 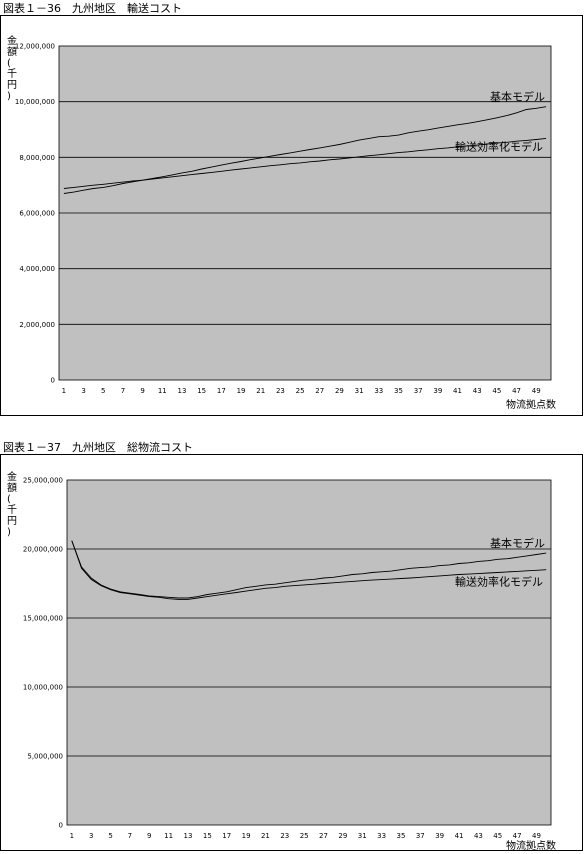 What do you see at coordinates (98, 447) in the screenshot?
I see `figure-title-37: 図表１－37 九州地区 総物流コスト` at bounding box center [98, 447].